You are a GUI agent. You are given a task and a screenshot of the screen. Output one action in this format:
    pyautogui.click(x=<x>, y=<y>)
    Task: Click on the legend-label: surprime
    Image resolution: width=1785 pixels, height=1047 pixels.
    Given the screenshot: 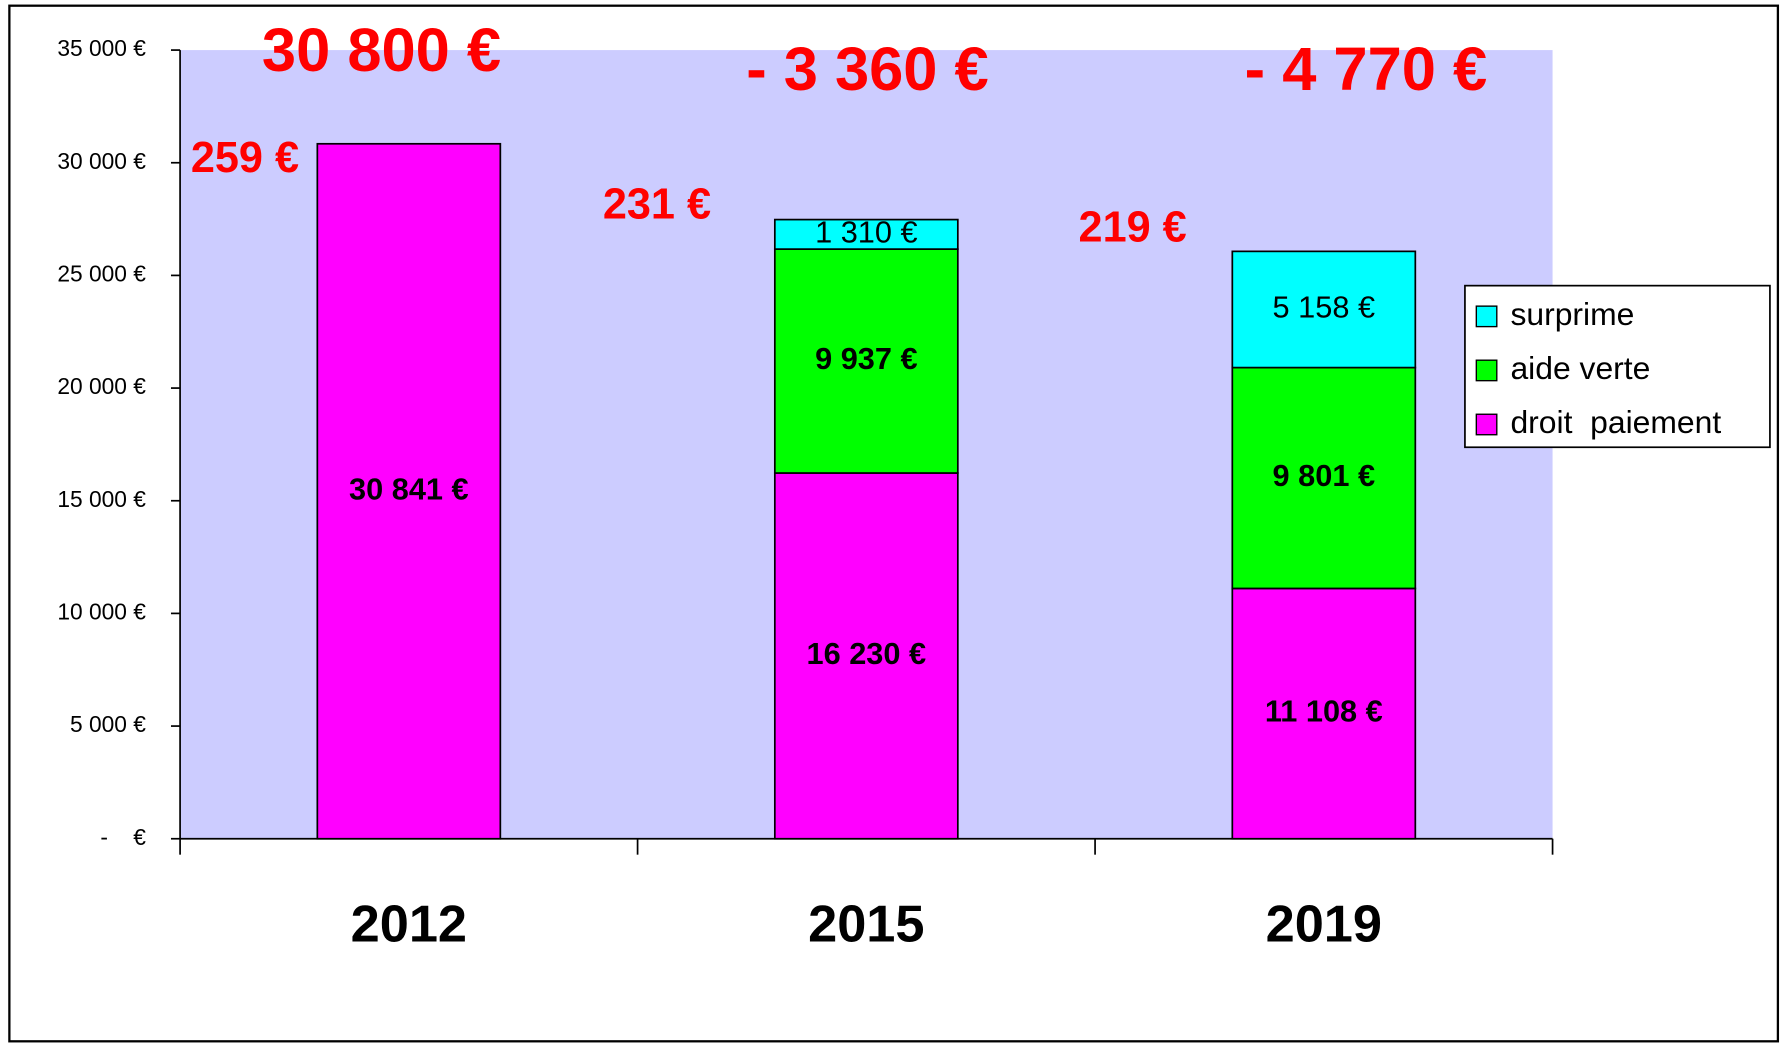 What is the action you would take?
    pyautogui.click(x=1572, y=314)
    